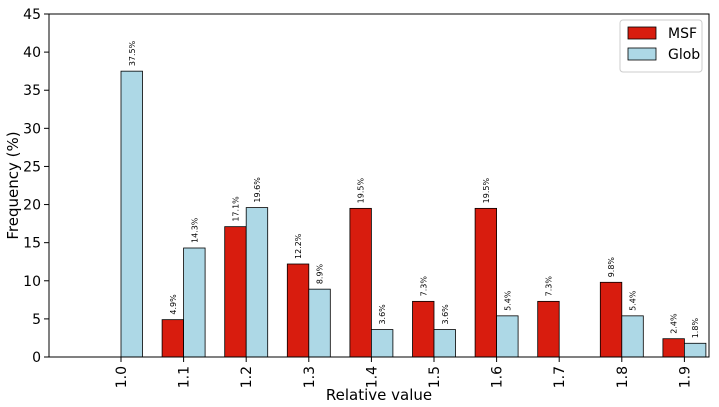 This screenshot has width=719, height=407. What do you see at coordinates (32, 91) in the screenshot?
I see `y-tick-label: 35` at bounding box center [32, 91].